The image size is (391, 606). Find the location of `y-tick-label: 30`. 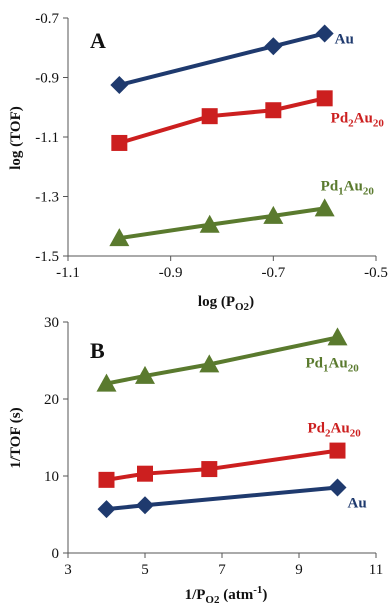

y-tick-label: 30 is located at coordinates (51, 323).